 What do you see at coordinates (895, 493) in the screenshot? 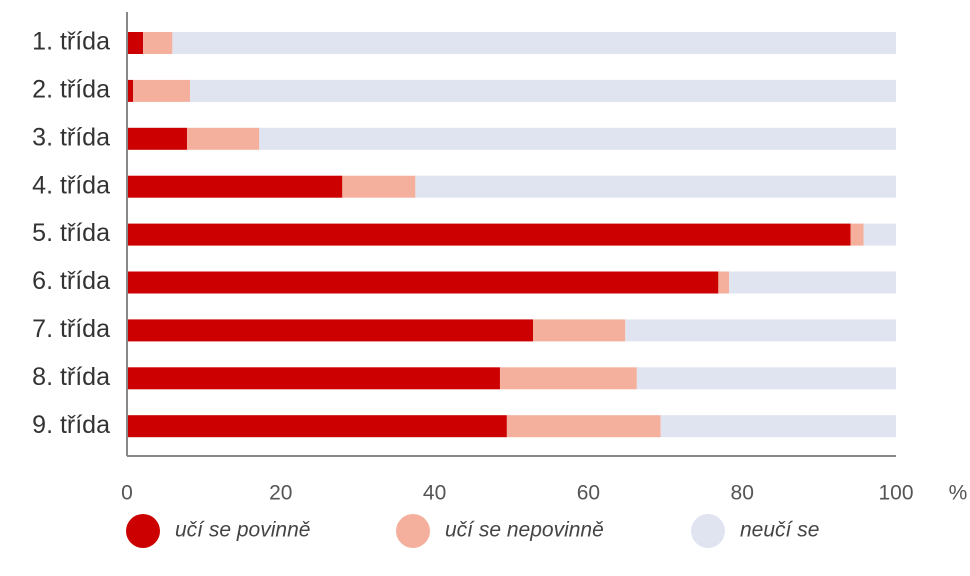
I see `x-tick-label: 100` at bounding box center [895, 493].